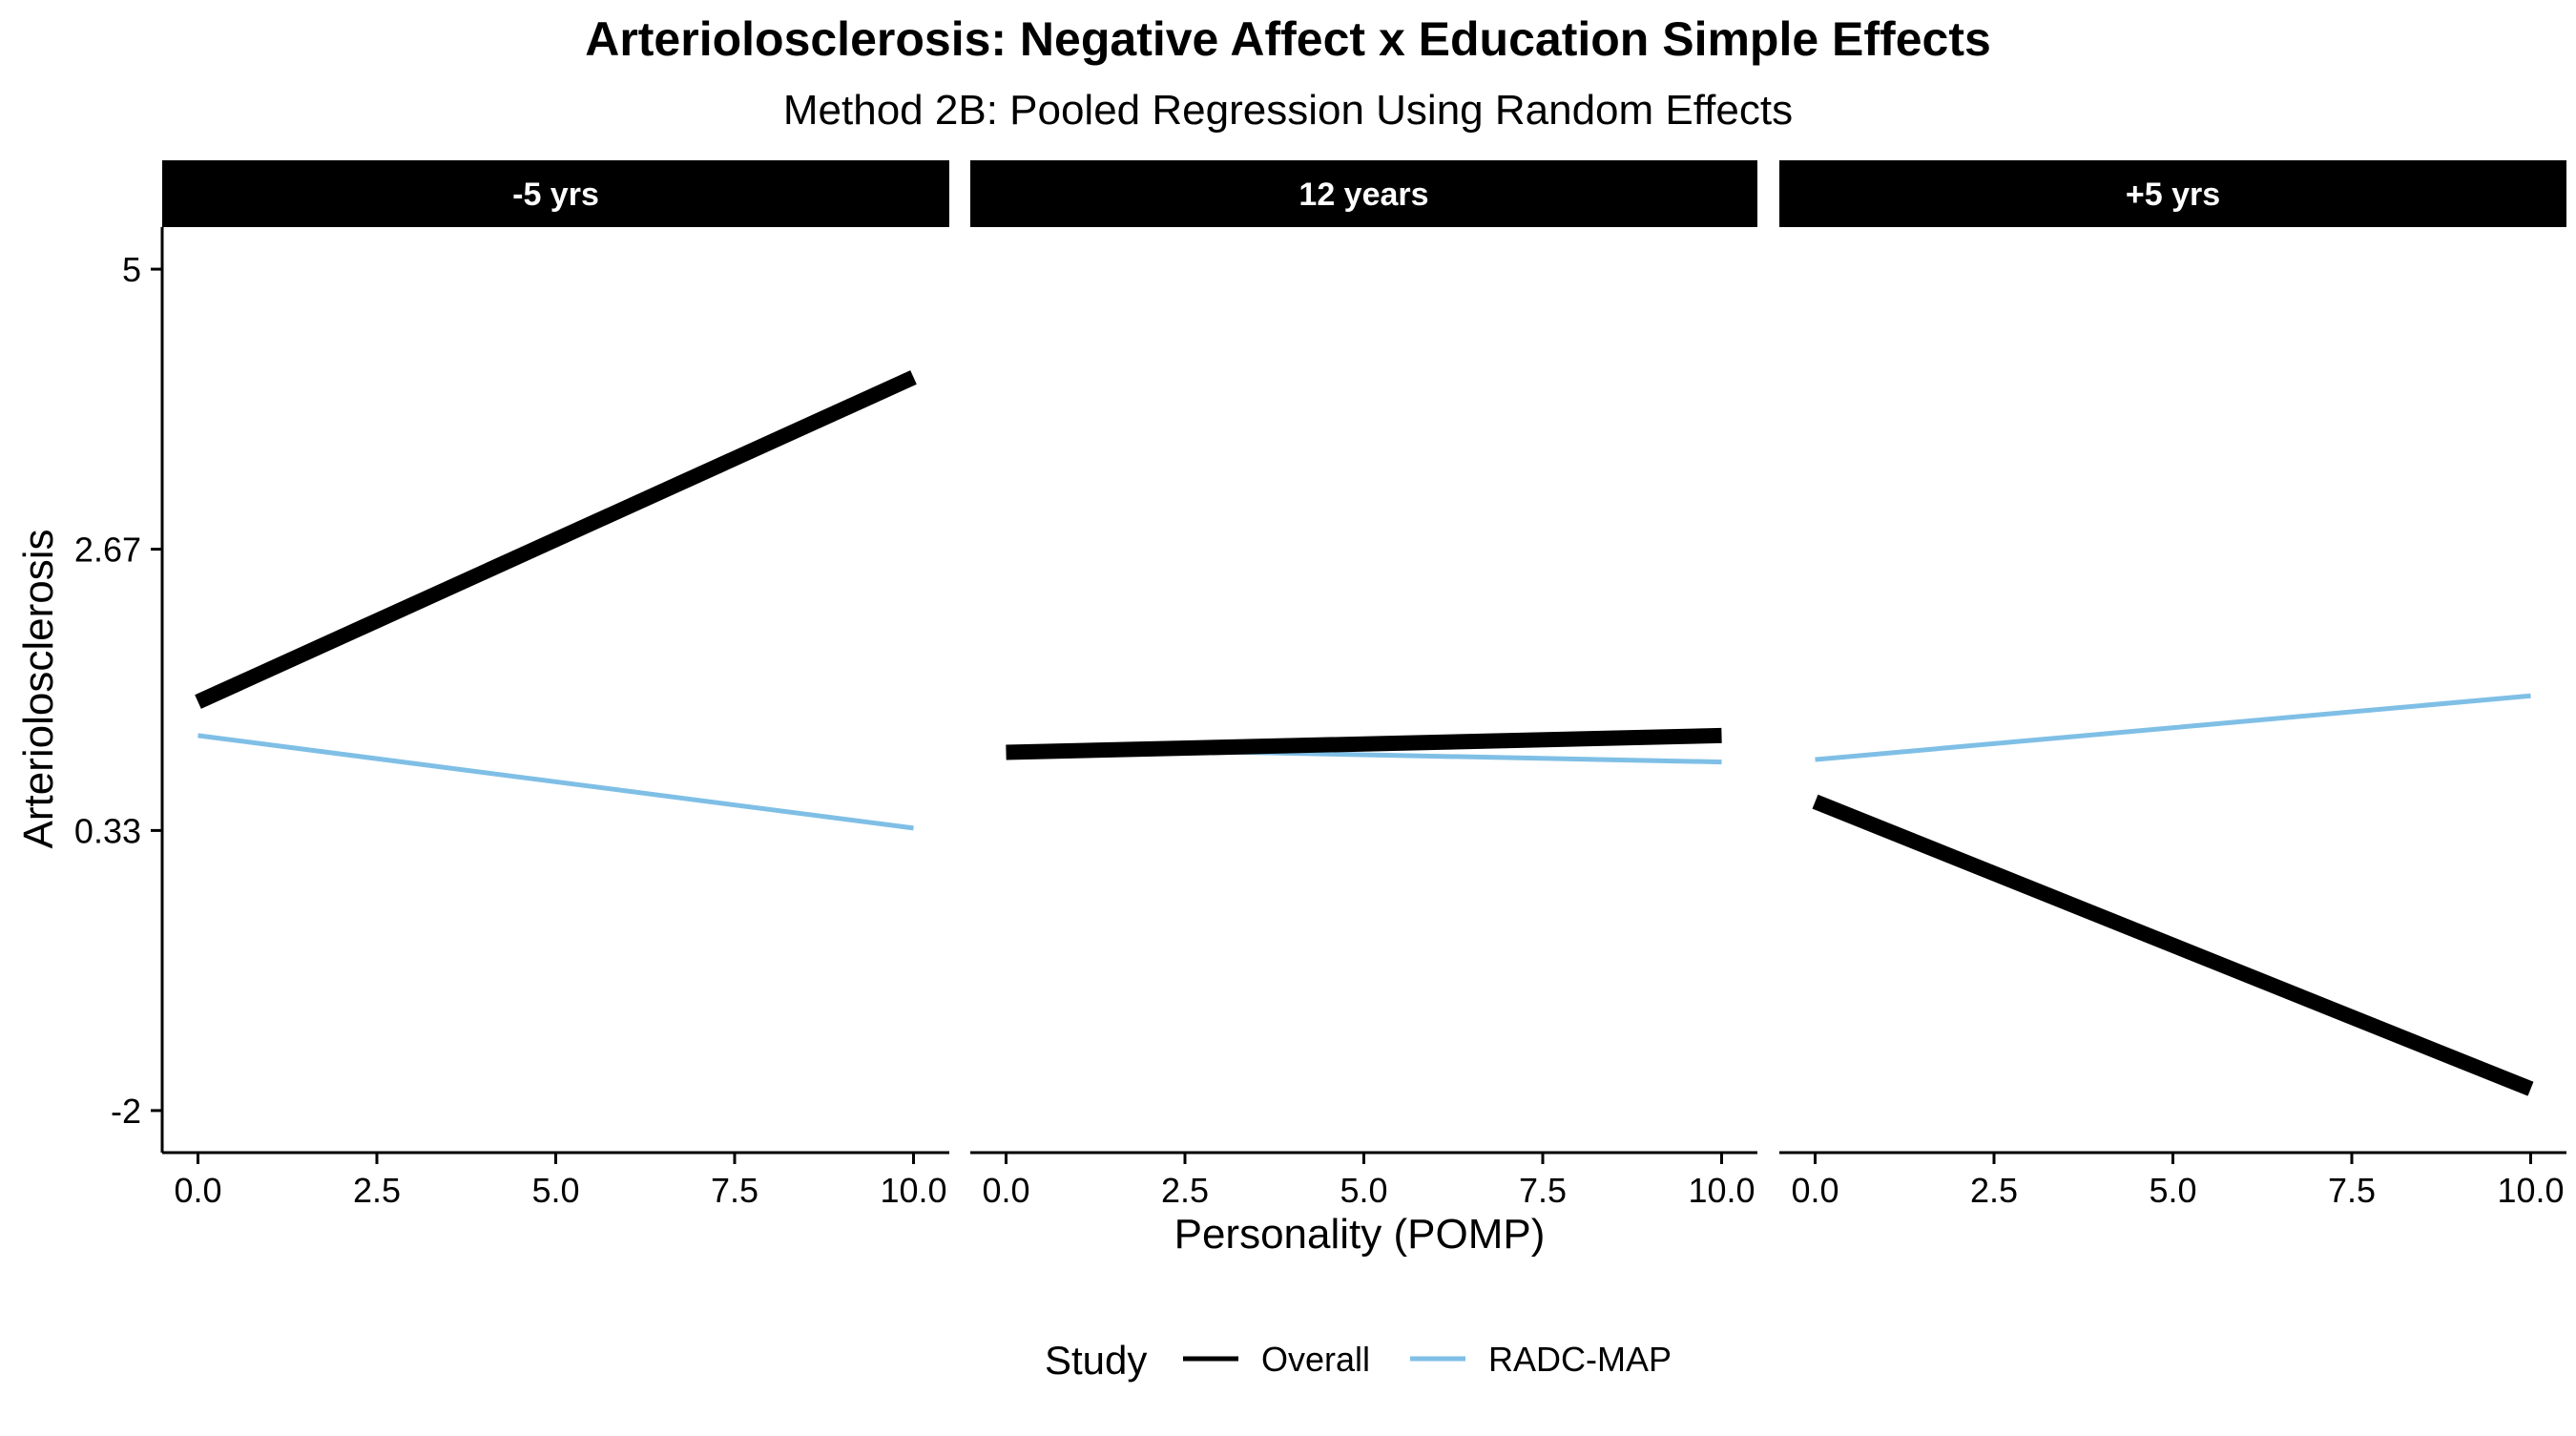  Describe the element at coordinates (107, 830) in the screenshot. I see `y-tick-label: 0.33` at that location.